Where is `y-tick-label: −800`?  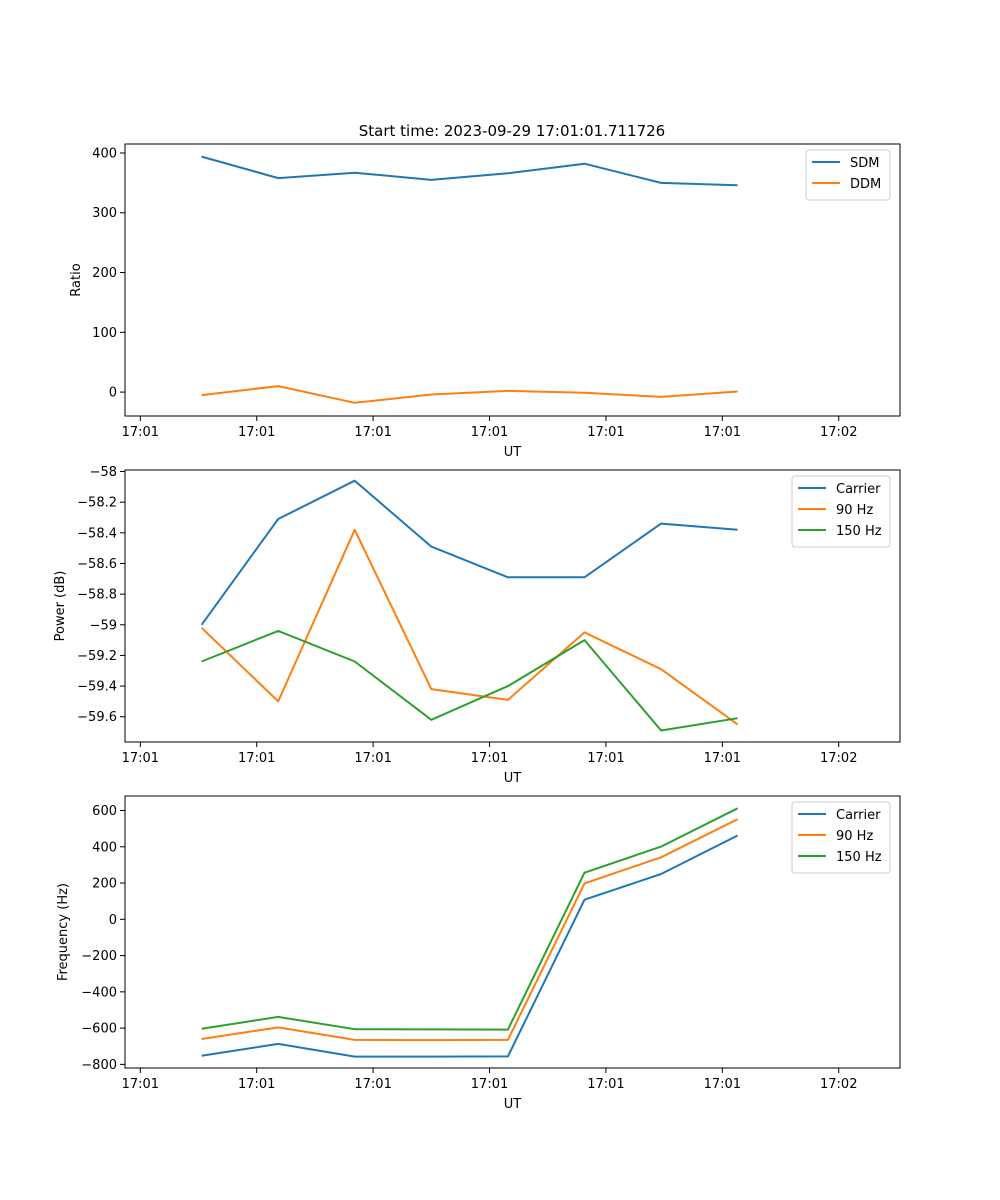
y-tick-label: −800 is located at coordinates (99, 1065).